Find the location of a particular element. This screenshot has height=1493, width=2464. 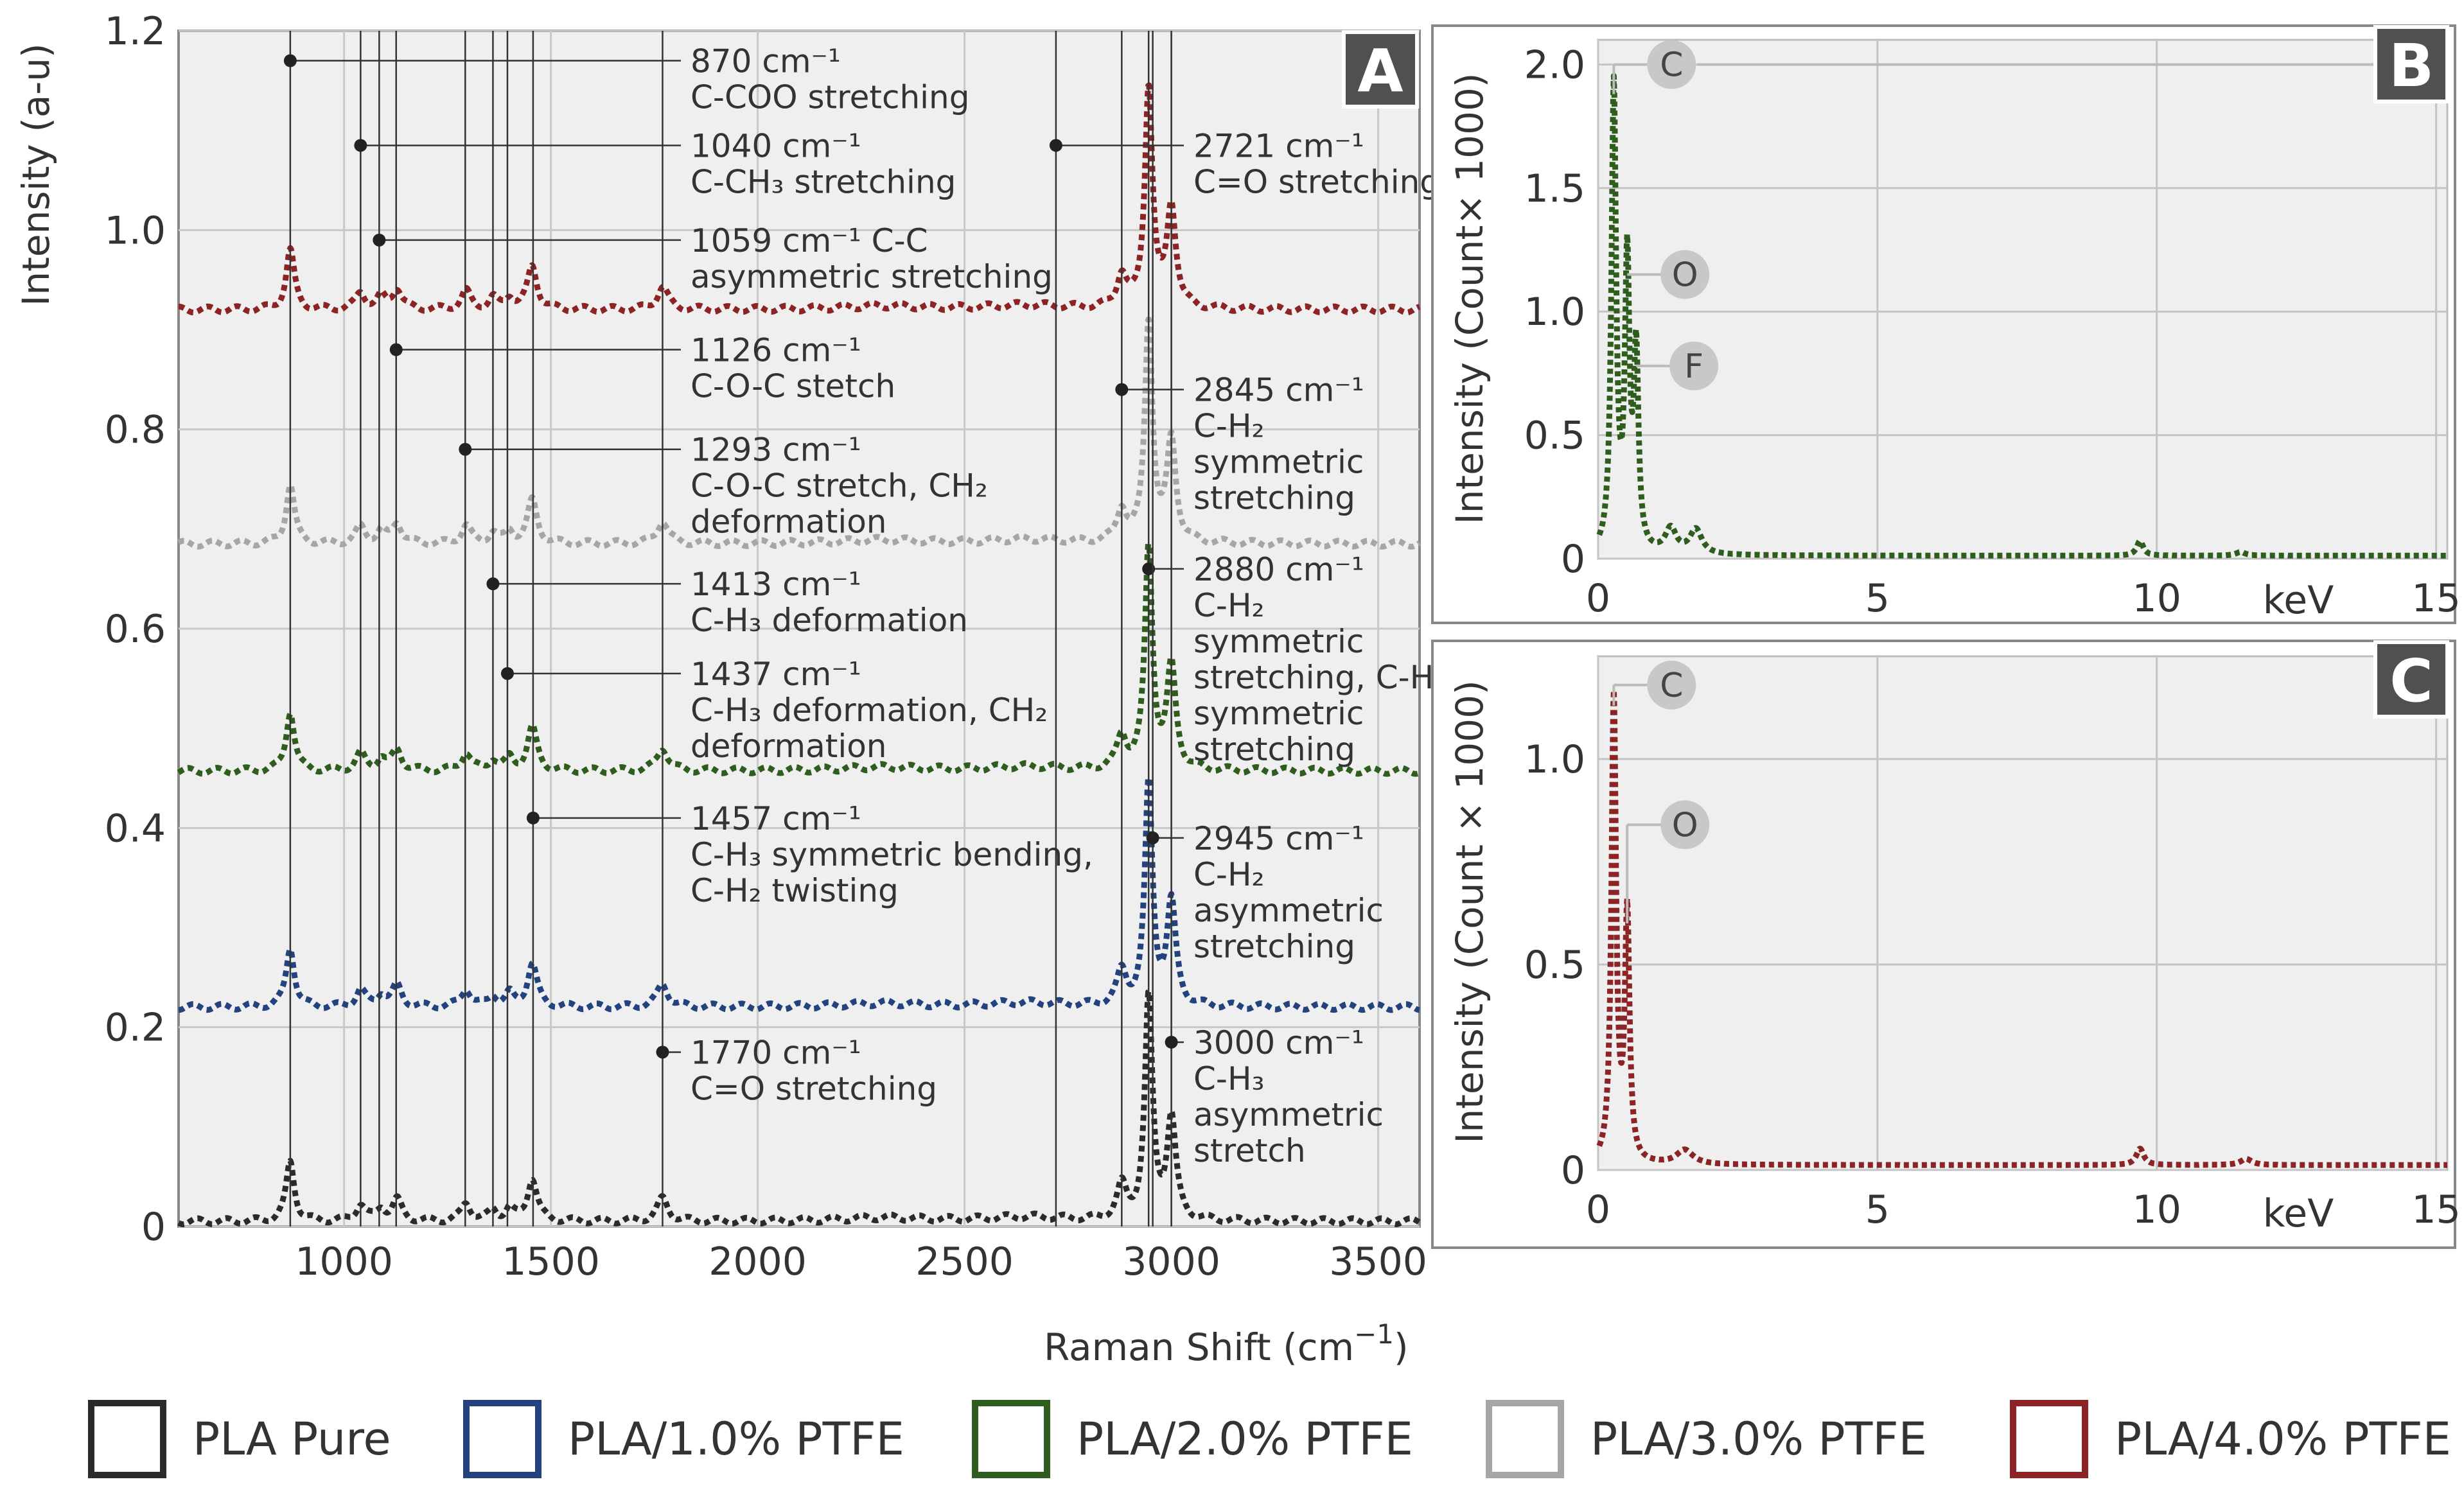

annotation-text-12-3: stretching is located at coordinates (1274, 946).